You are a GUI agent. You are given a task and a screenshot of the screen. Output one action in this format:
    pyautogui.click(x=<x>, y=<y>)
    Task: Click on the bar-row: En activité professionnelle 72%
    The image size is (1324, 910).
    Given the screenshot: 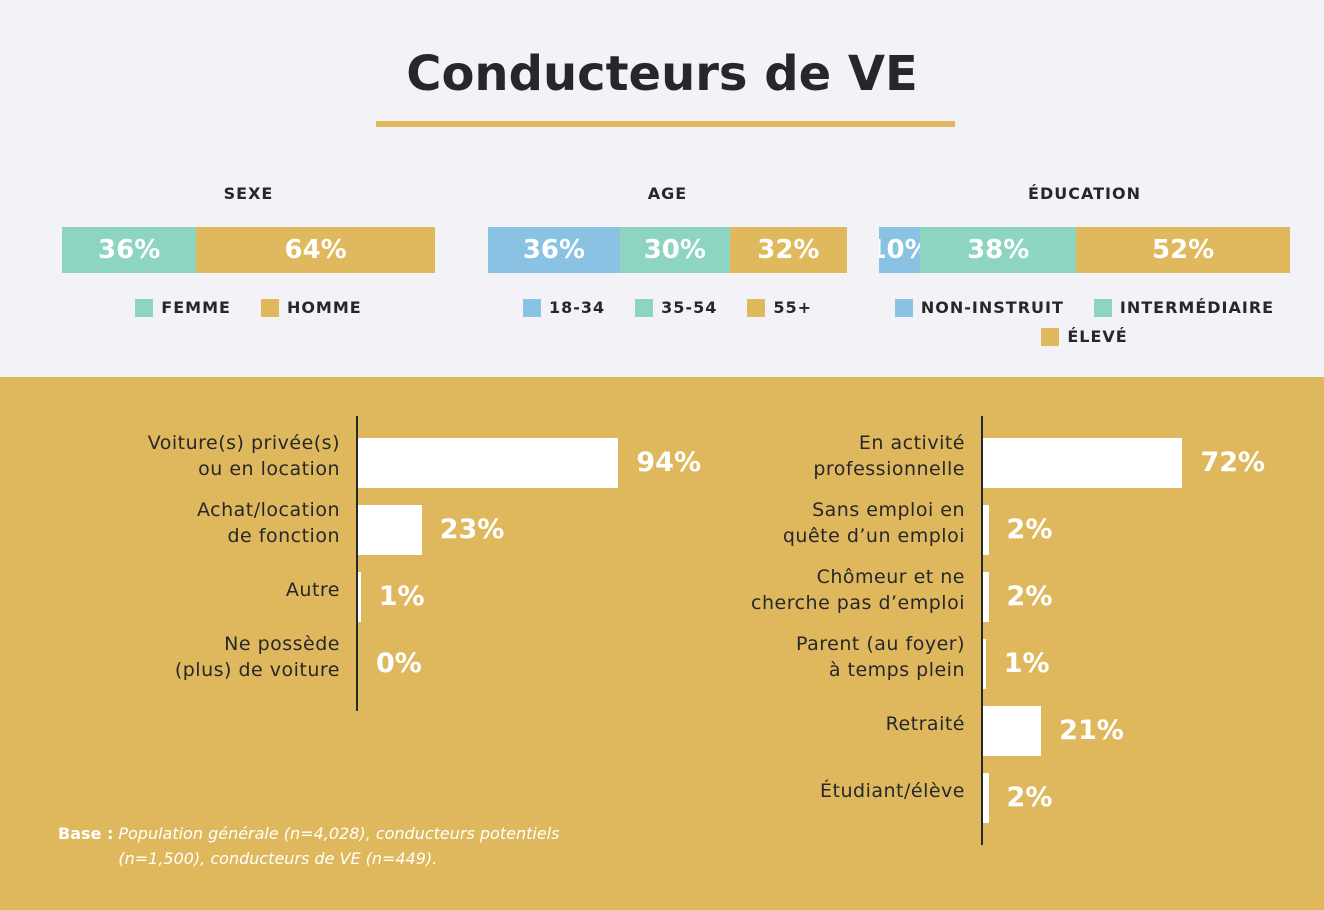 What is the action you would take?
    pyautogui.click(x=974, y=463)
    